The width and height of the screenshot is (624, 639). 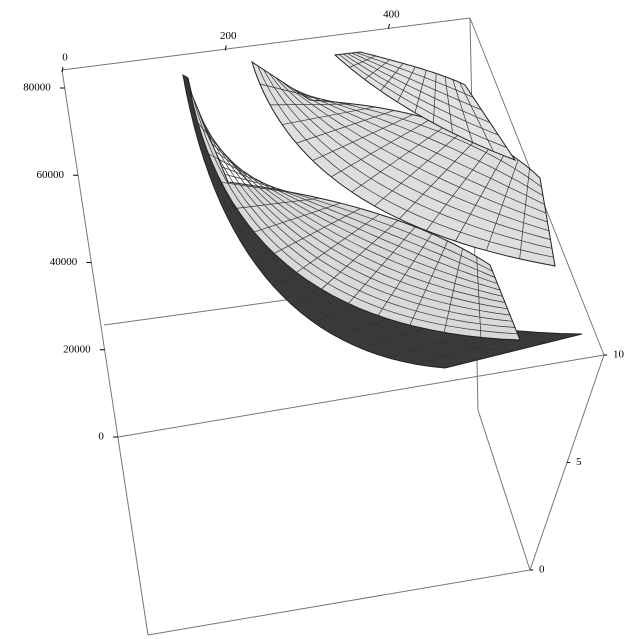 I want to click on y-tick-label: 0, so click(x=542, y=570).